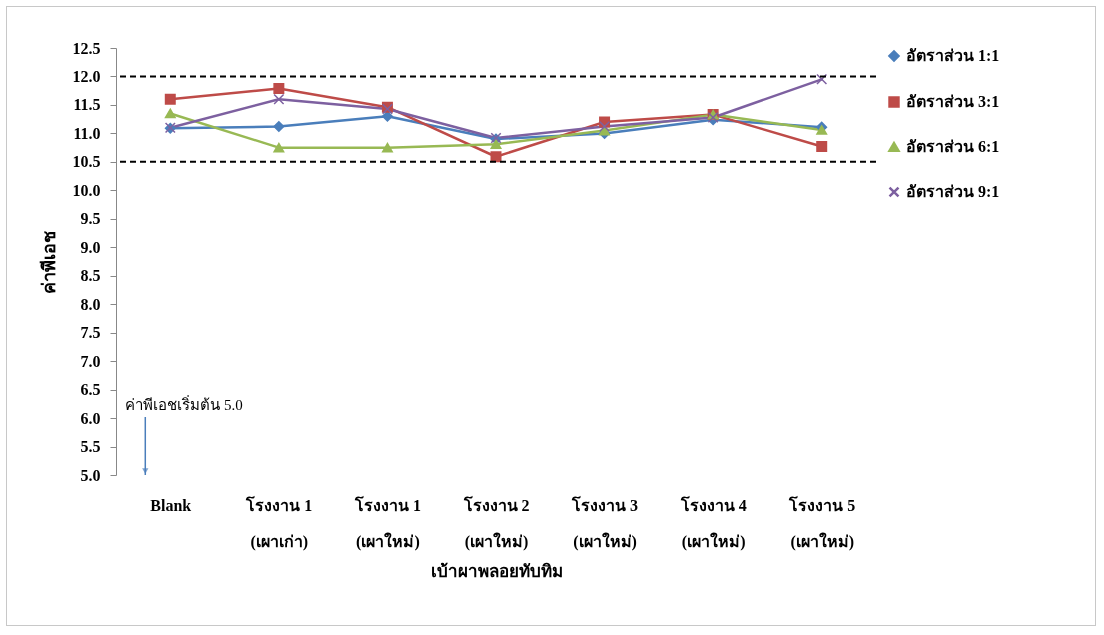 This screenshot has height=635, width=1104. What do you see at coordinates (87, 105) in the screenshot?
I see `y-tick-label: 11.5` at bounding box center [87, 105].